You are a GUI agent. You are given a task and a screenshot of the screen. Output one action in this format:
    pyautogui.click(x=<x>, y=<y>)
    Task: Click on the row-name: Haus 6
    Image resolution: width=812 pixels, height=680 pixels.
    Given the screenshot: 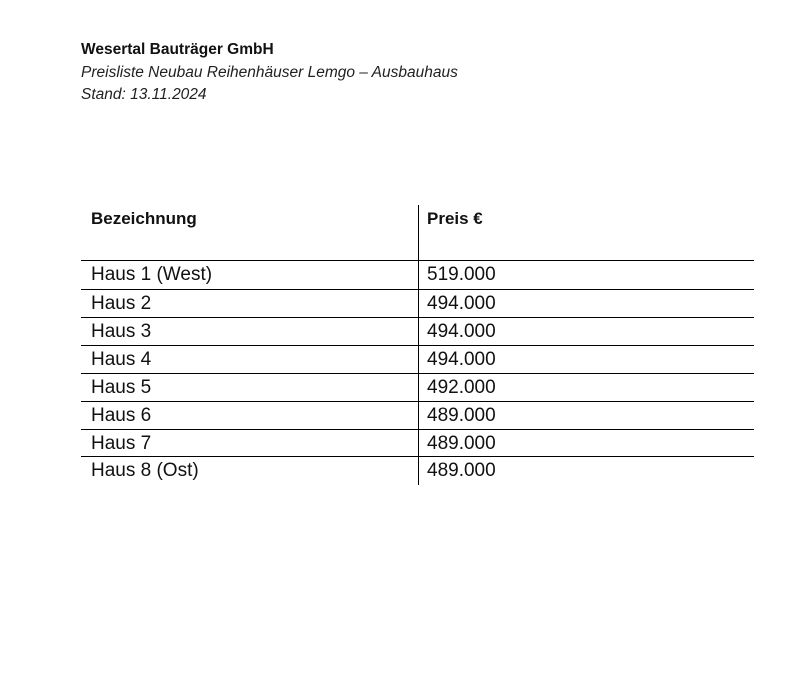 What is the action you would take?
    pyautogui.click(x=121, y=415)
    